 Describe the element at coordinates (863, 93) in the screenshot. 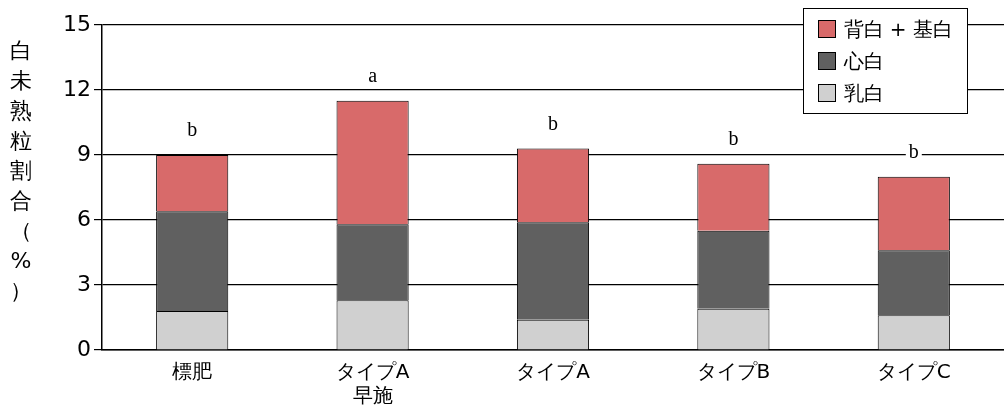

I see `legend-label: 乳白` at that location.